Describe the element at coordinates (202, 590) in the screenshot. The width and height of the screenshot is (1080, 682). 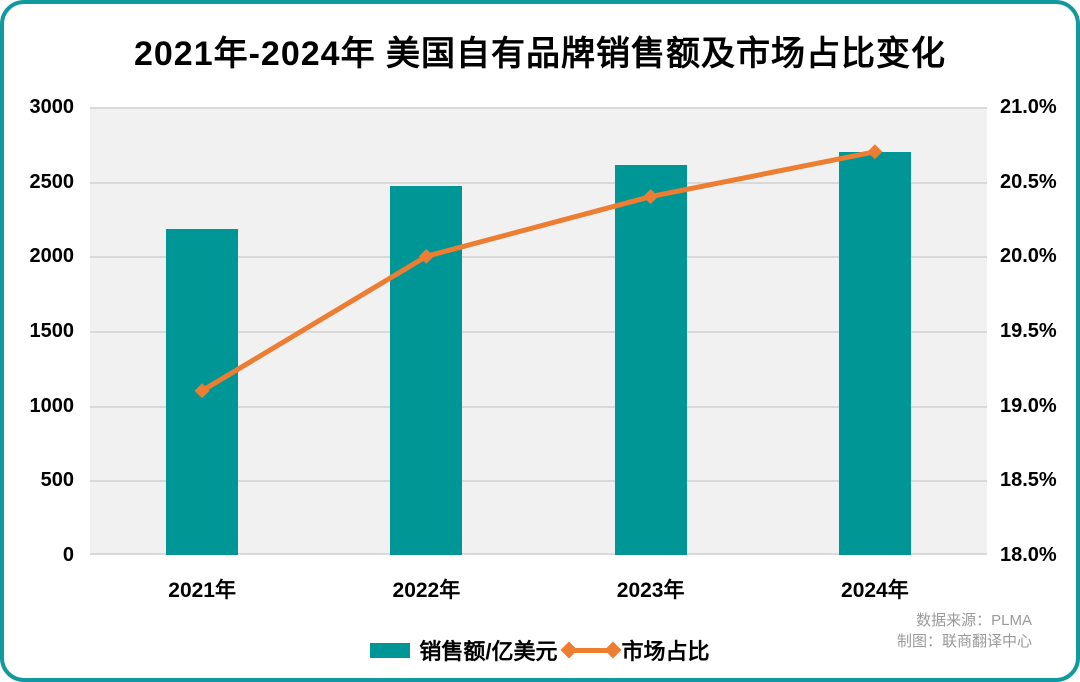
I see `x-axis-label-2021年: 2021年` at that location.